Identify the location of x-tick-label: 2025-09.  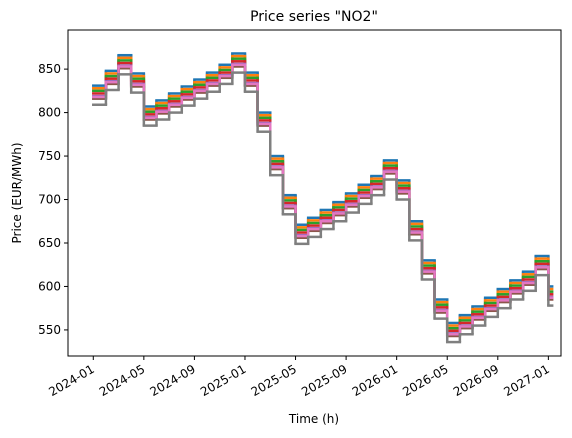
(324, 380).